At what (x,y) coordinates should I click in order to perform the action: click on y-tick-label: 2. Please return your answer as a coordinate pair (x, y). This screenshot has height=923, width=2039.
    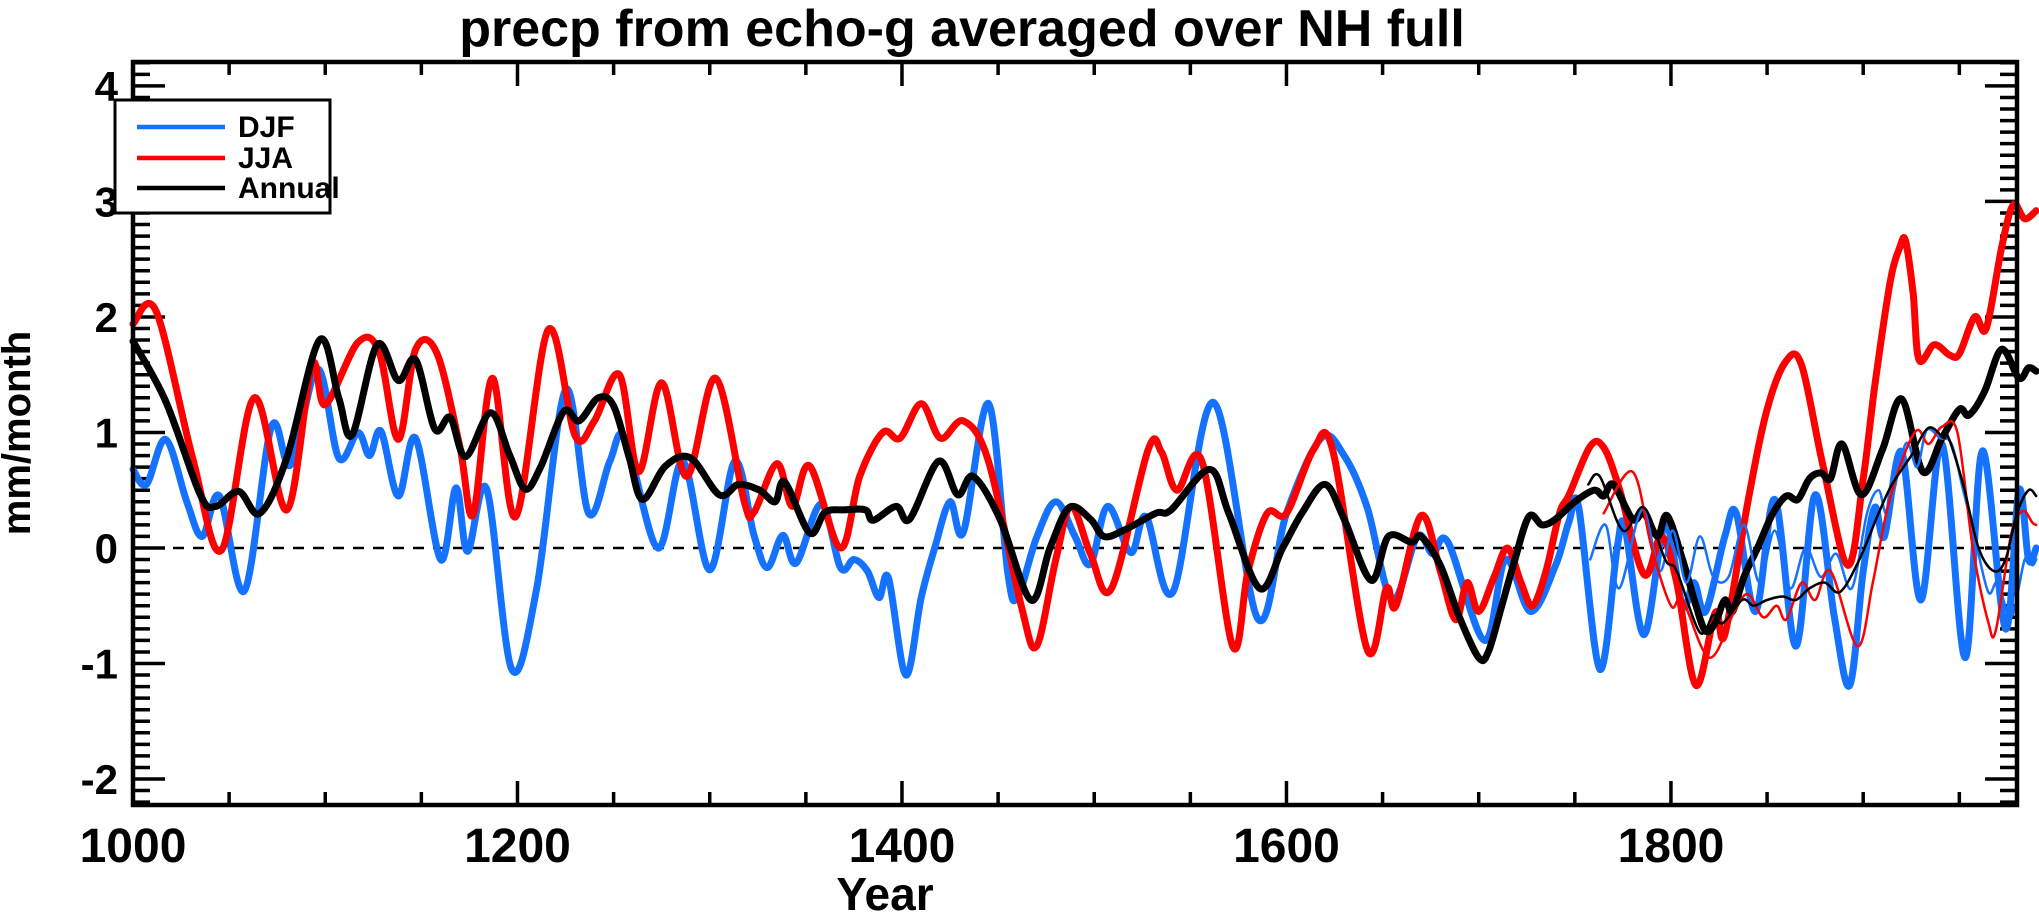
    Looking at the image, I should click on (106, 317).